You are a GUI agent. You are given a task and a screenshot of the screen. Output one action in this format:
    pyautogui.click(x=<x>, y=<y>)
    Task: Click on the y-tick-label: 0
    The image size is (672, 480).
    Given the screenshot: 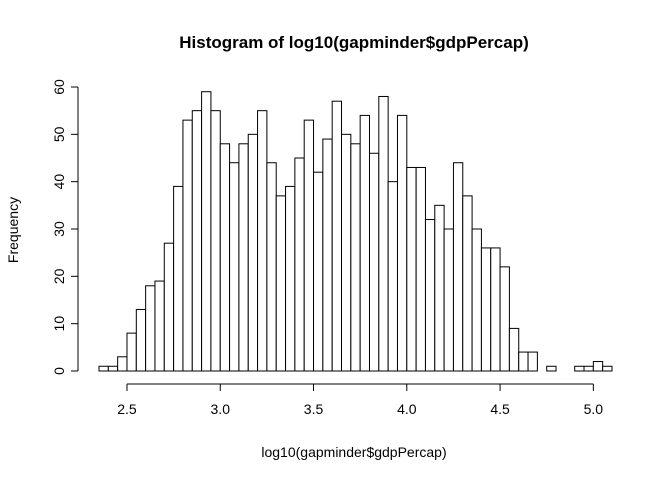 What is the action you would take?
    pyautogui.click(x=59, y=371)
    